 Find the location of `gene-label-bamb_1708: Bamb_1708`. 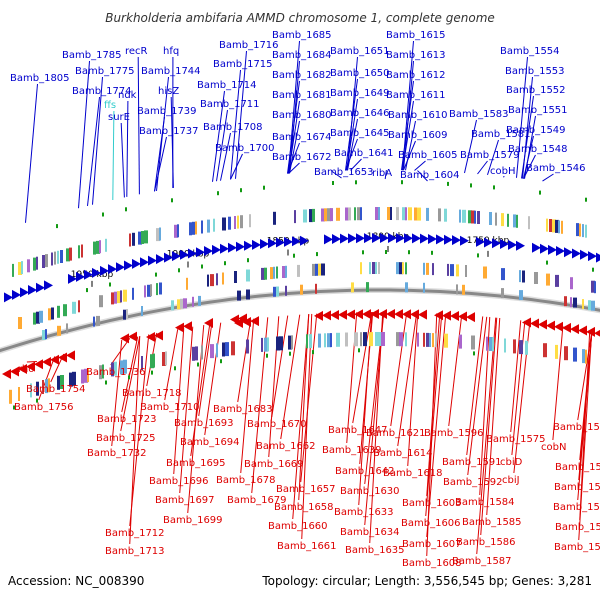

gene-label-bamb_1708: Bamb_1708 is located at coordinates (233, 127).